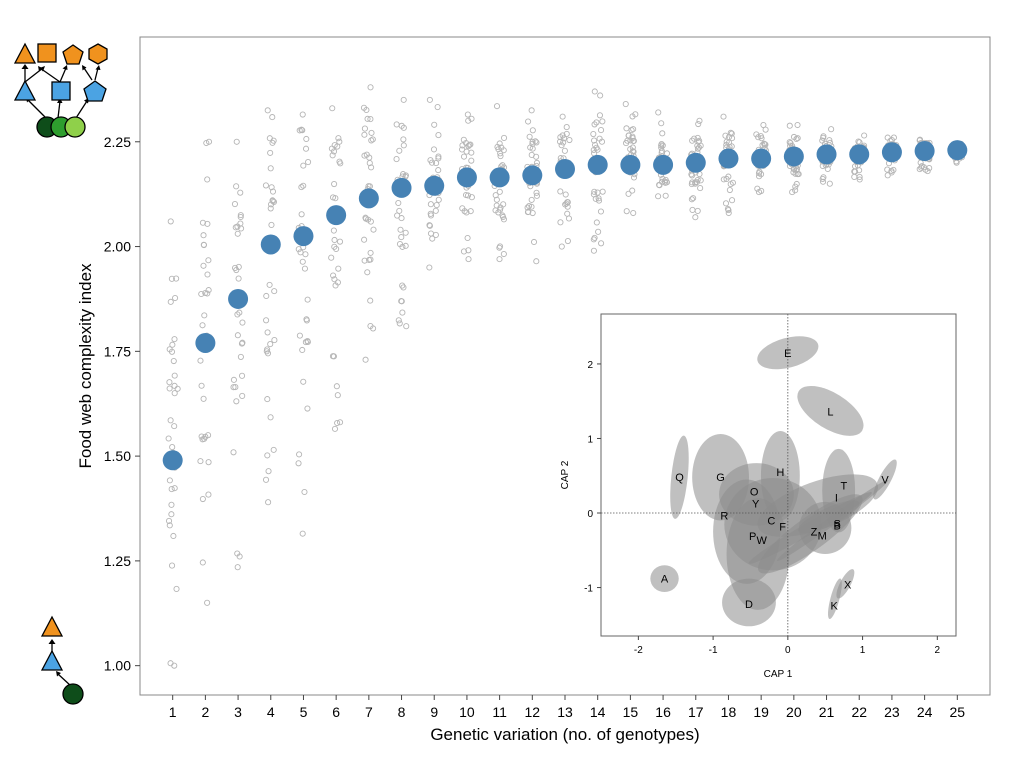 This screenshot has height=768, width=1024. I want to click on x-tick-label: 9, so click(434, 712).